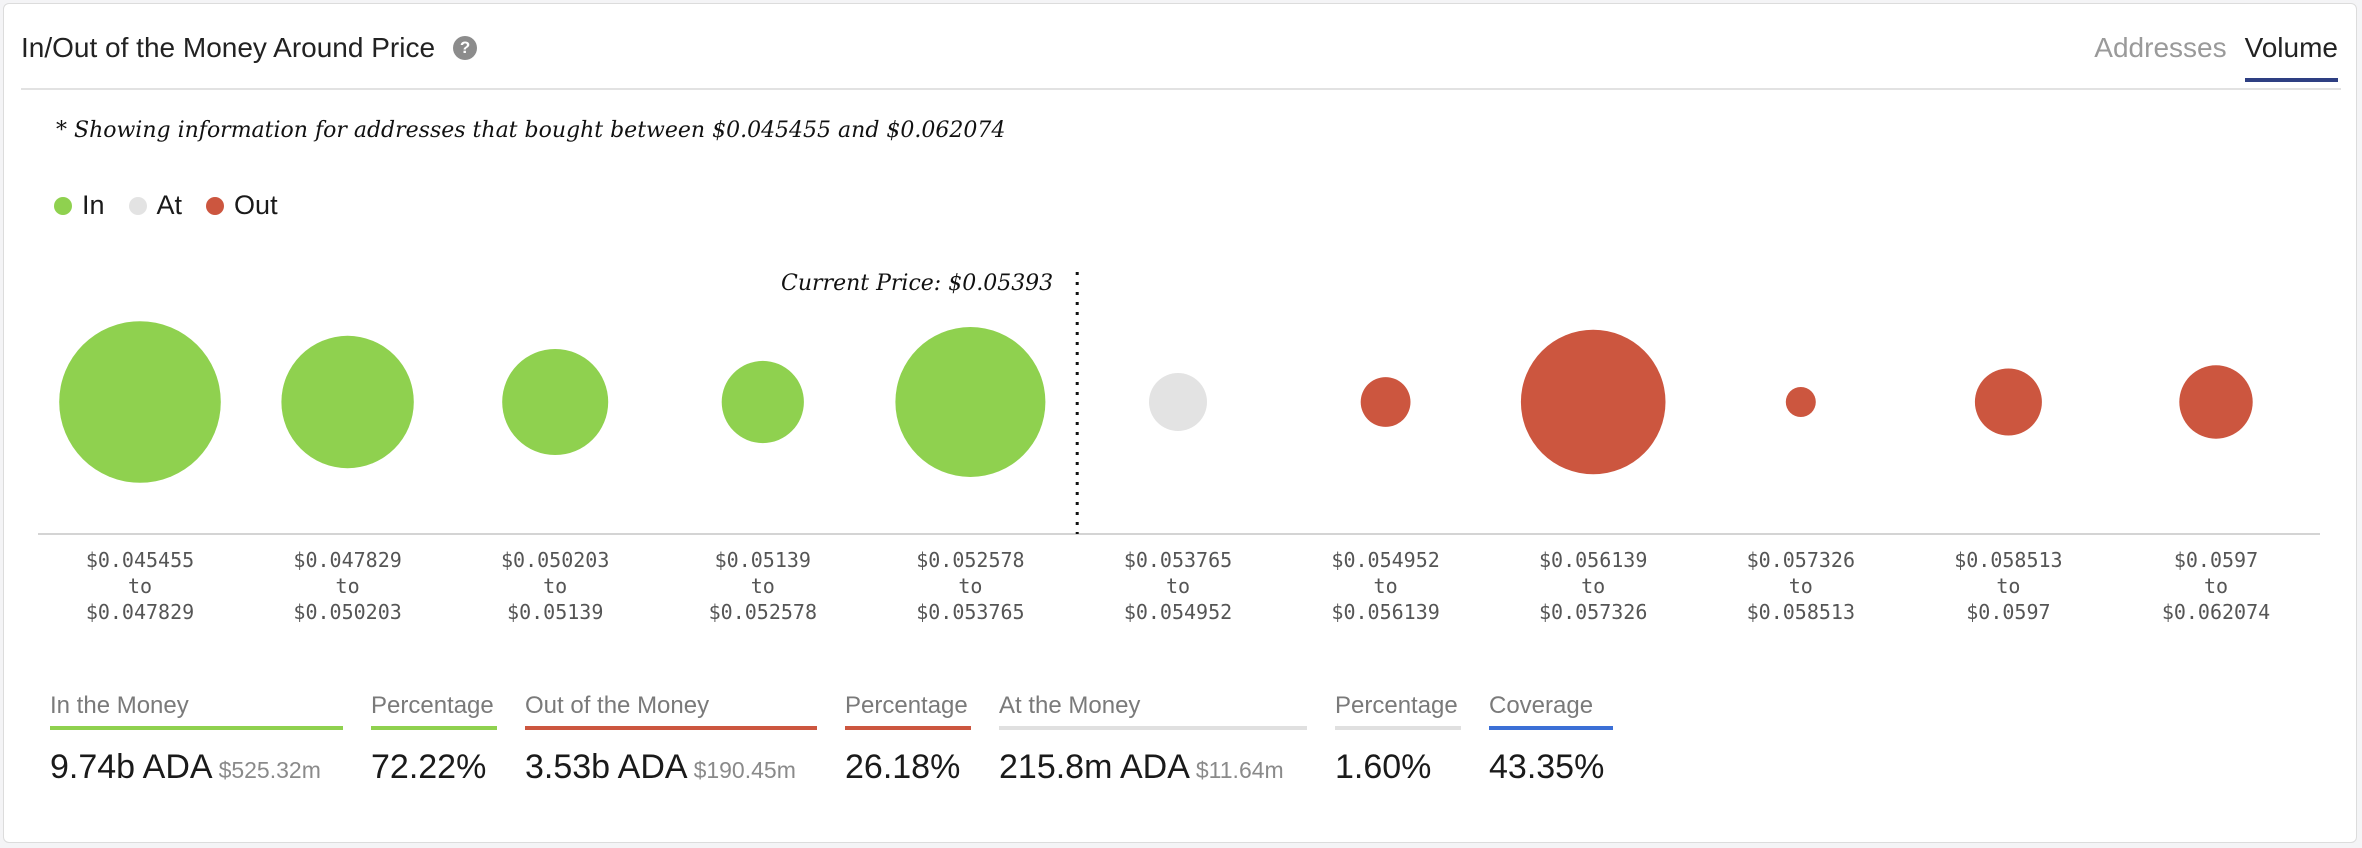 The height and width of the screenshot is (848, 2362). I want to click on question-circle-icon: ?, so click(465, 48).